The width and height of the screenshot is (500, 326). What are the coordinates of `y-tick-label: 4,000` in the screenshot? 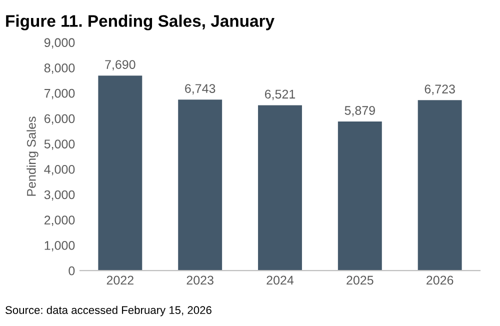 It's located at (59, 170).